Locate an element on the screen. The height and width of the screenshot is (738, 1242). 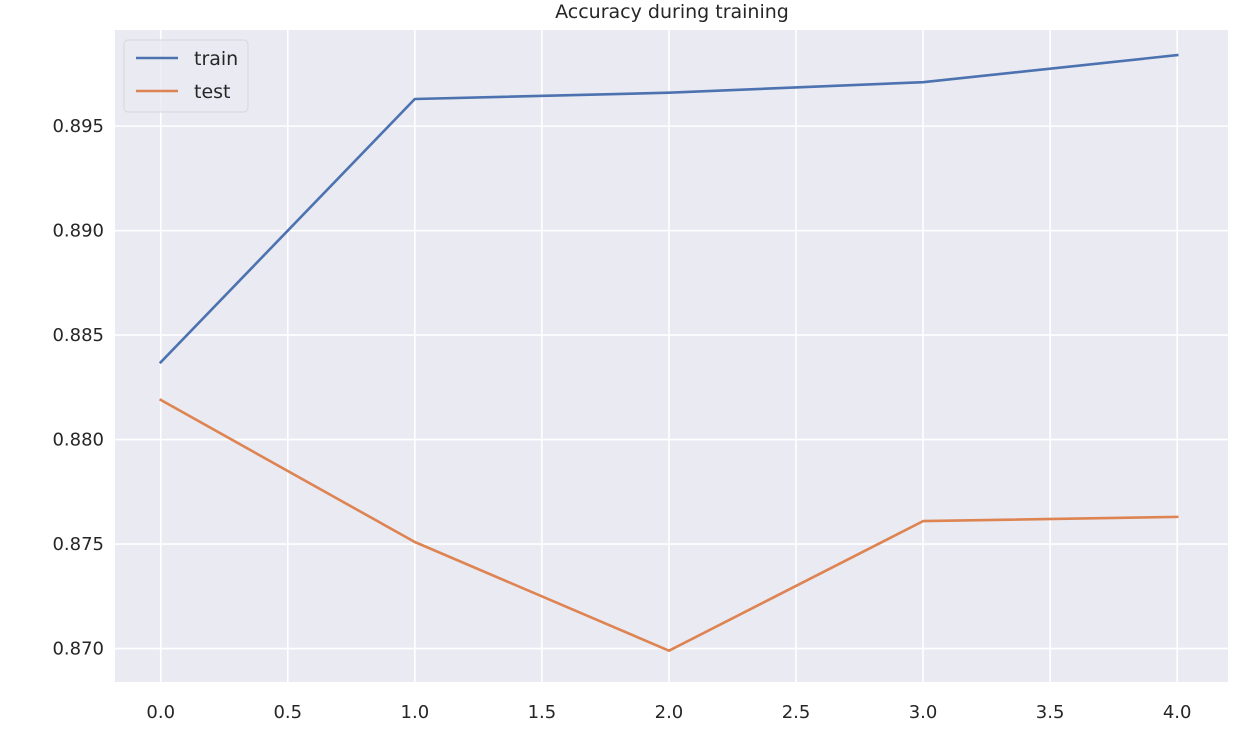
x-tick-label: 2.0 is located at coordinates (669, 712).